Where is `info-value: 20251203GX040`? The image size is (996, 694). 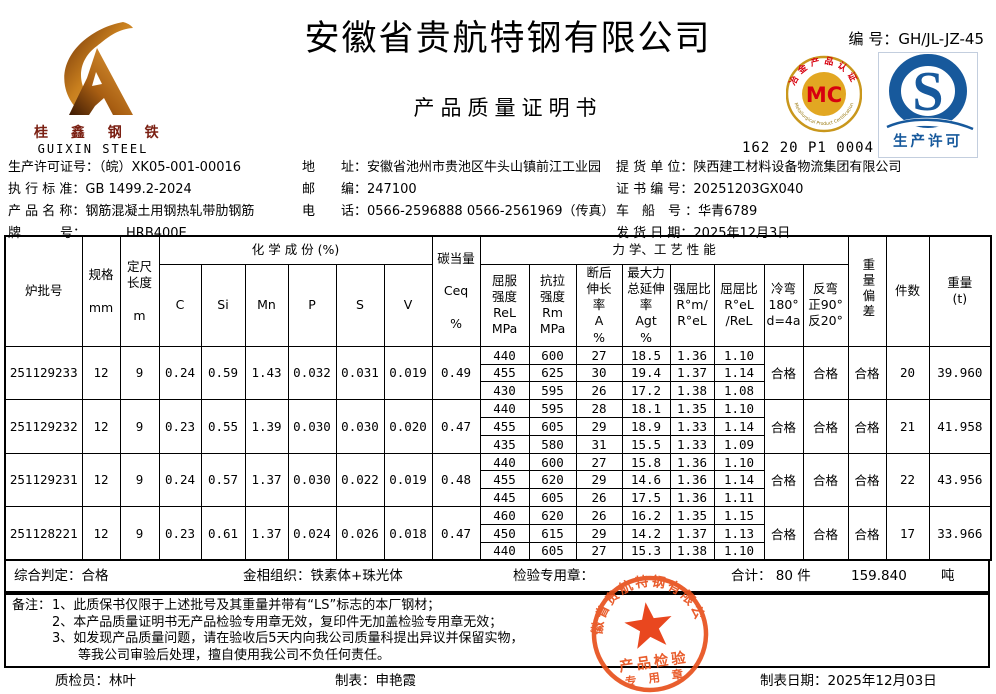
info-value: 20251203GX040 is located at coordinates (748, 189).